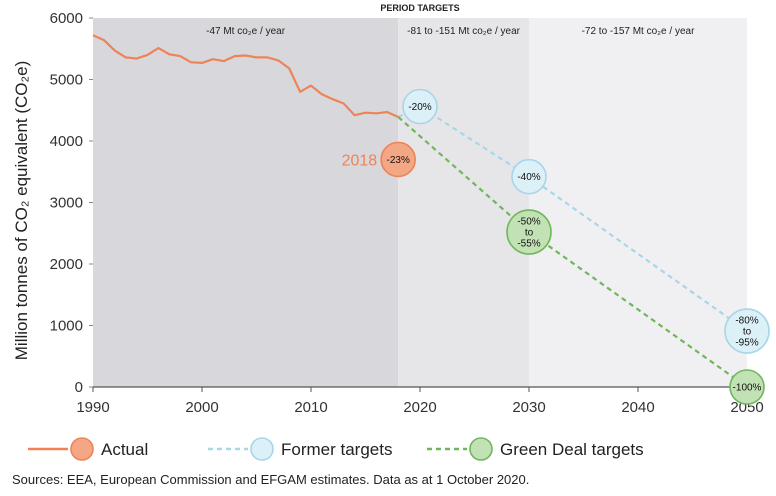 This screenshot has width=776, height=496. I want to click on x-tick-label: 2040, so click(637, 407).